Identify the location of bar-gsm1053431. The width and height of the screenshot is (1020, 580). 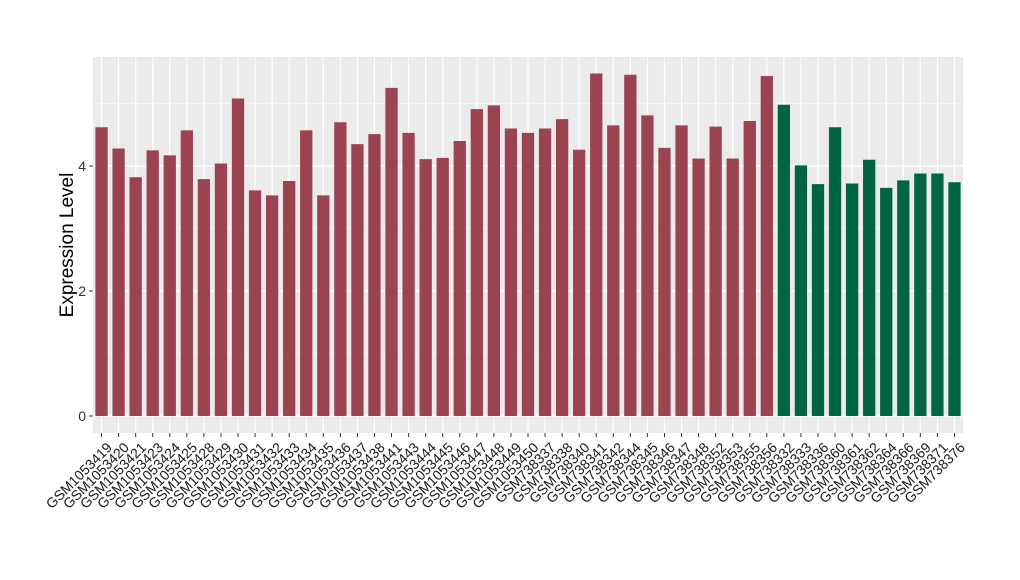
(255, 303).